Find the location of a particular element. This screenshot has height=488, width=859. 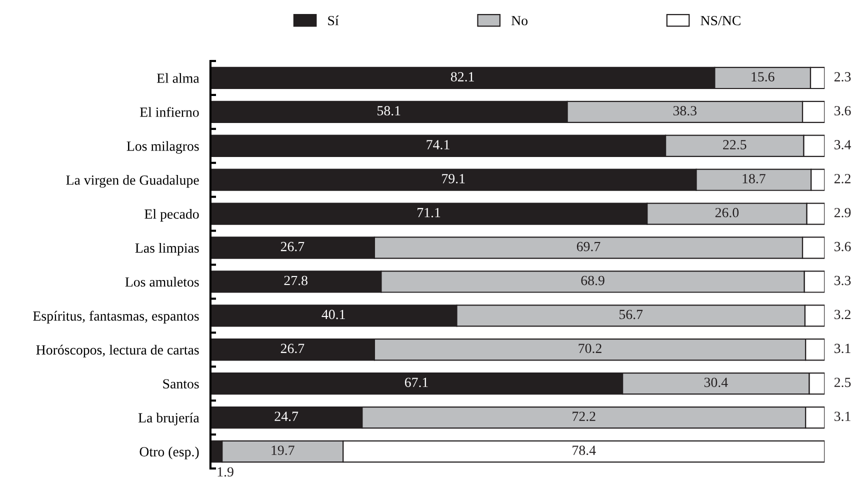

data-label: 71.1 is located at coordinates (429, 213).